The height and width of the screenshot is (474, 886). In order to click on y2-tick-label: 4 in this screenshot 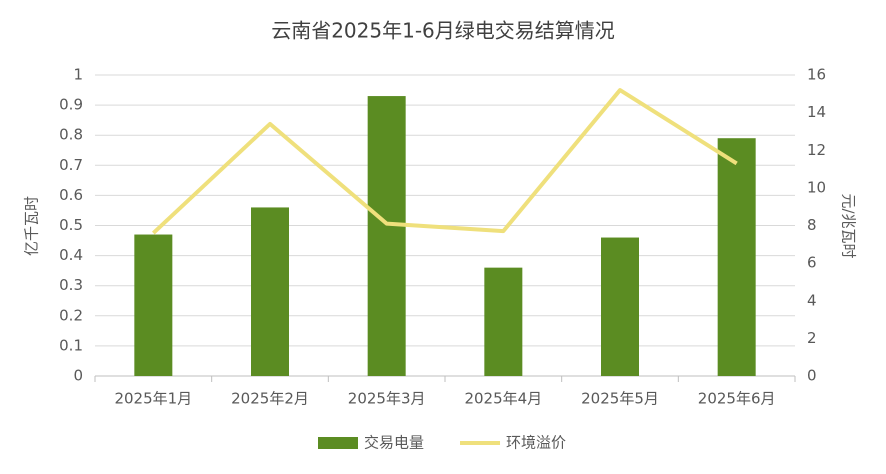, I will do `click(812, 300)`.